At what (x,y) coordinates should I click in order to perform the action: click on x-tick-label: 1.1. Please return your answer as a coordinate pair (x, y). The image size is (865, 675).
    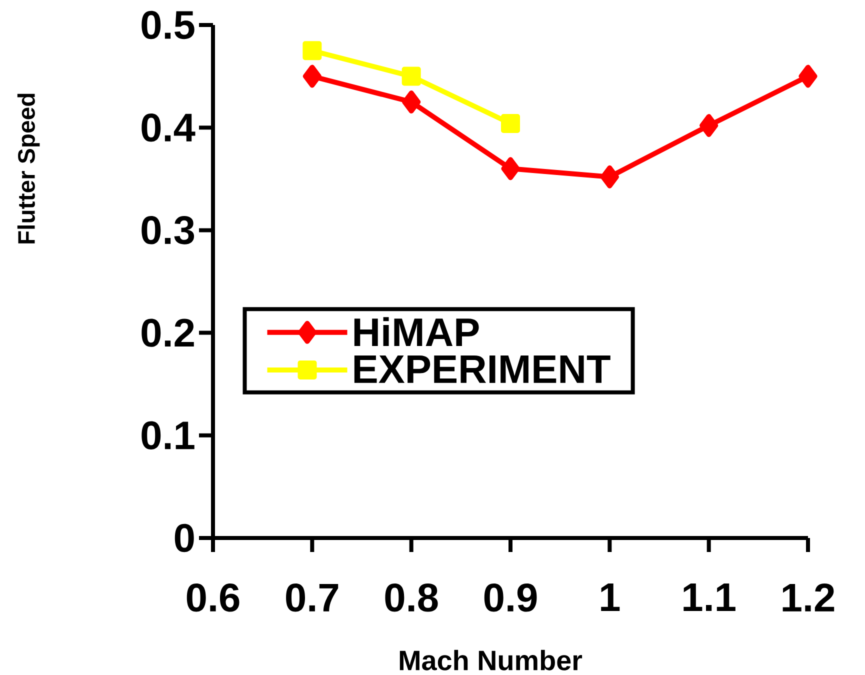
    Looking at the image, I should click on (710, 597).